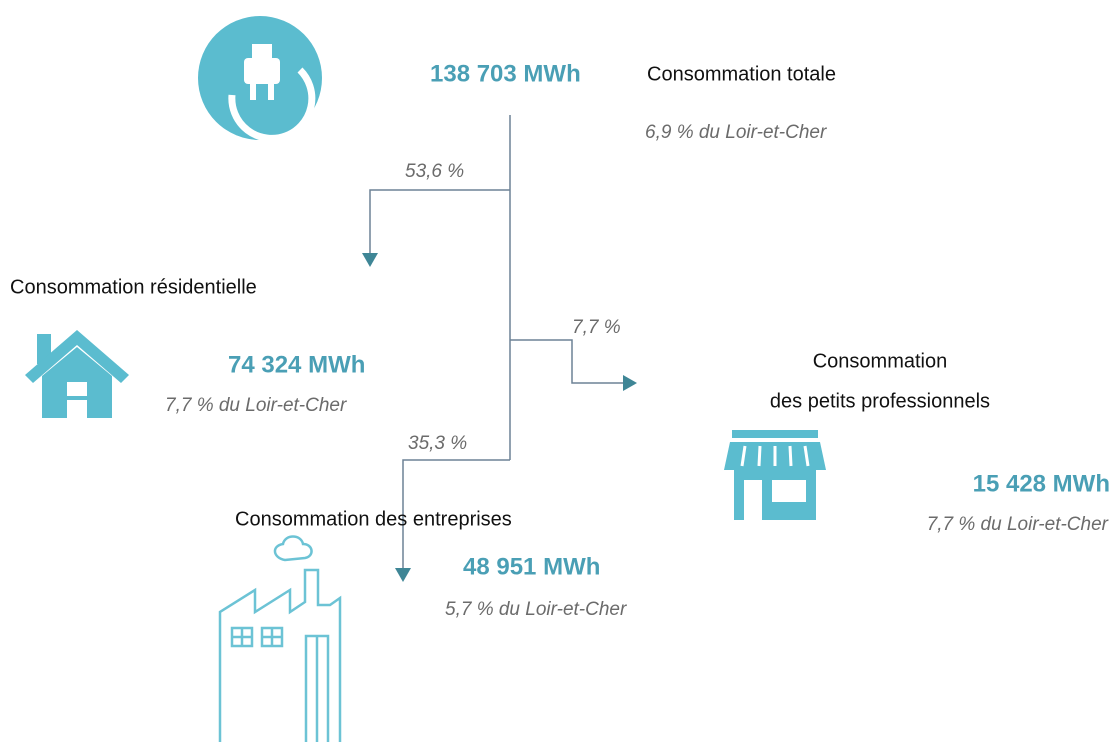 This screenshot has height=742, width=1114. Describe the element at coordinates (736, 132) in the screenshot. I see `total-share: 6,9 % du Loir-et-Cher` at that location.